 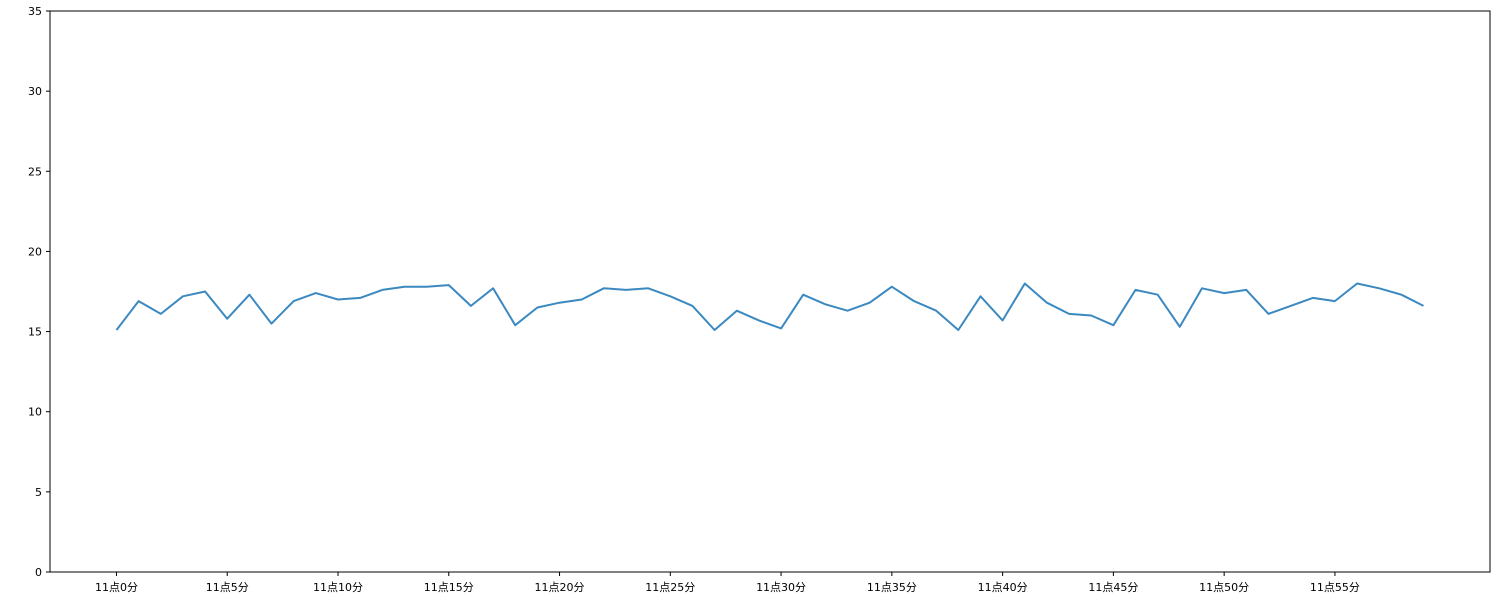 What do you see at coordinates (1003, 587) in the screenshot?
I see `x-tick-label: 11点40分` at bounding box center [1003, 587].